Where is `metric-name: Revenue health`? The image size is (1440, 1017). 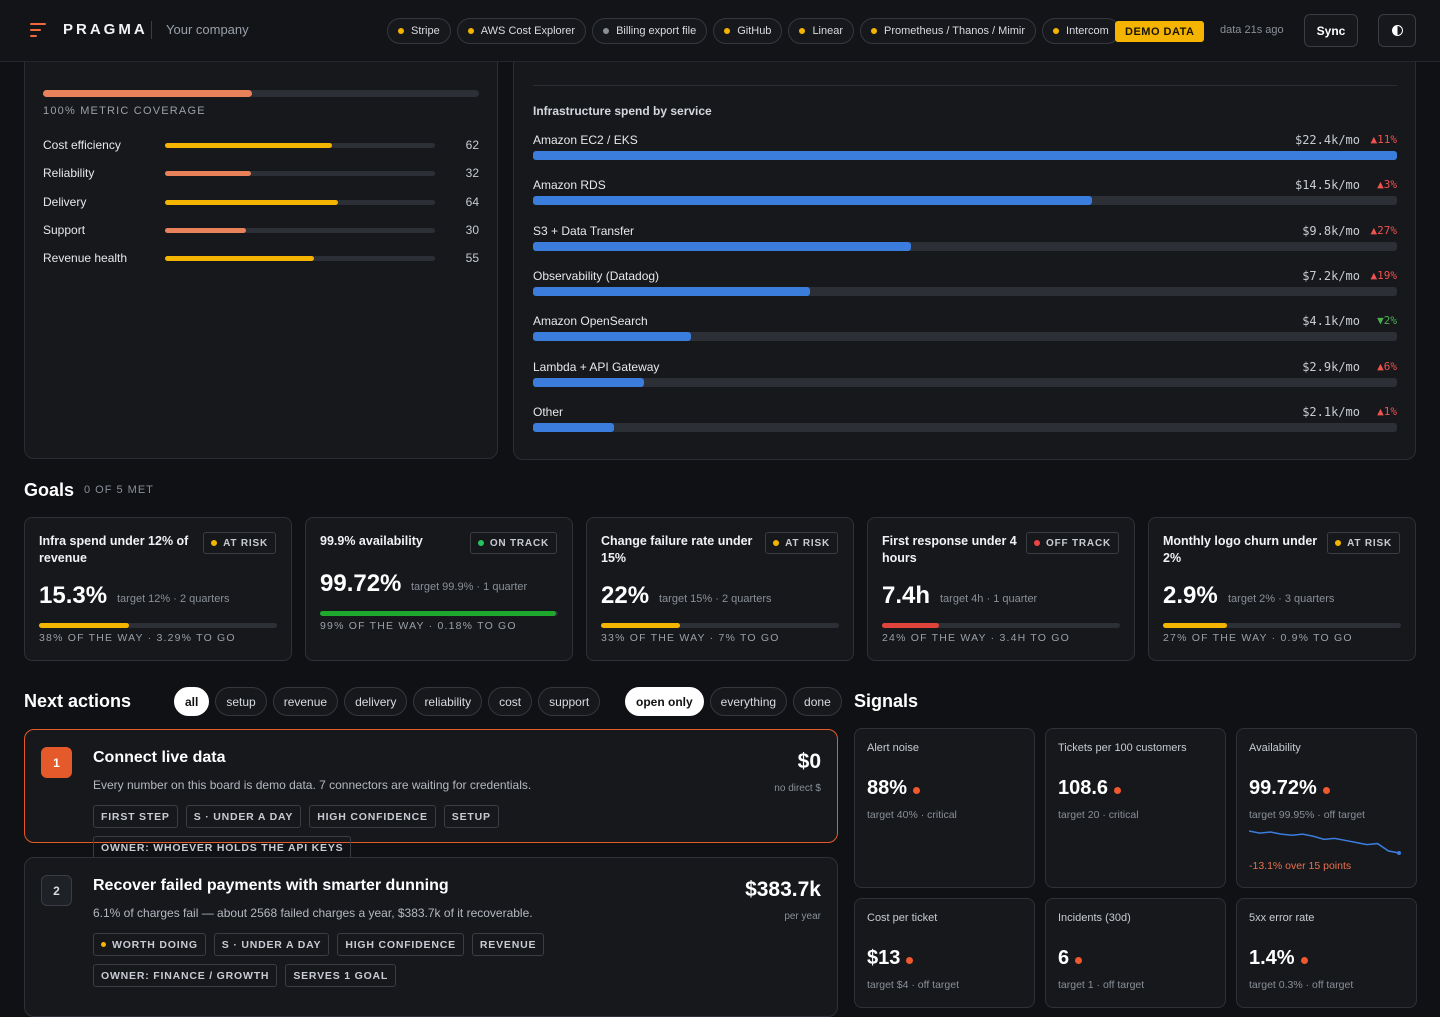 metric-name: Revenue health is located at coordinates (85, 258).